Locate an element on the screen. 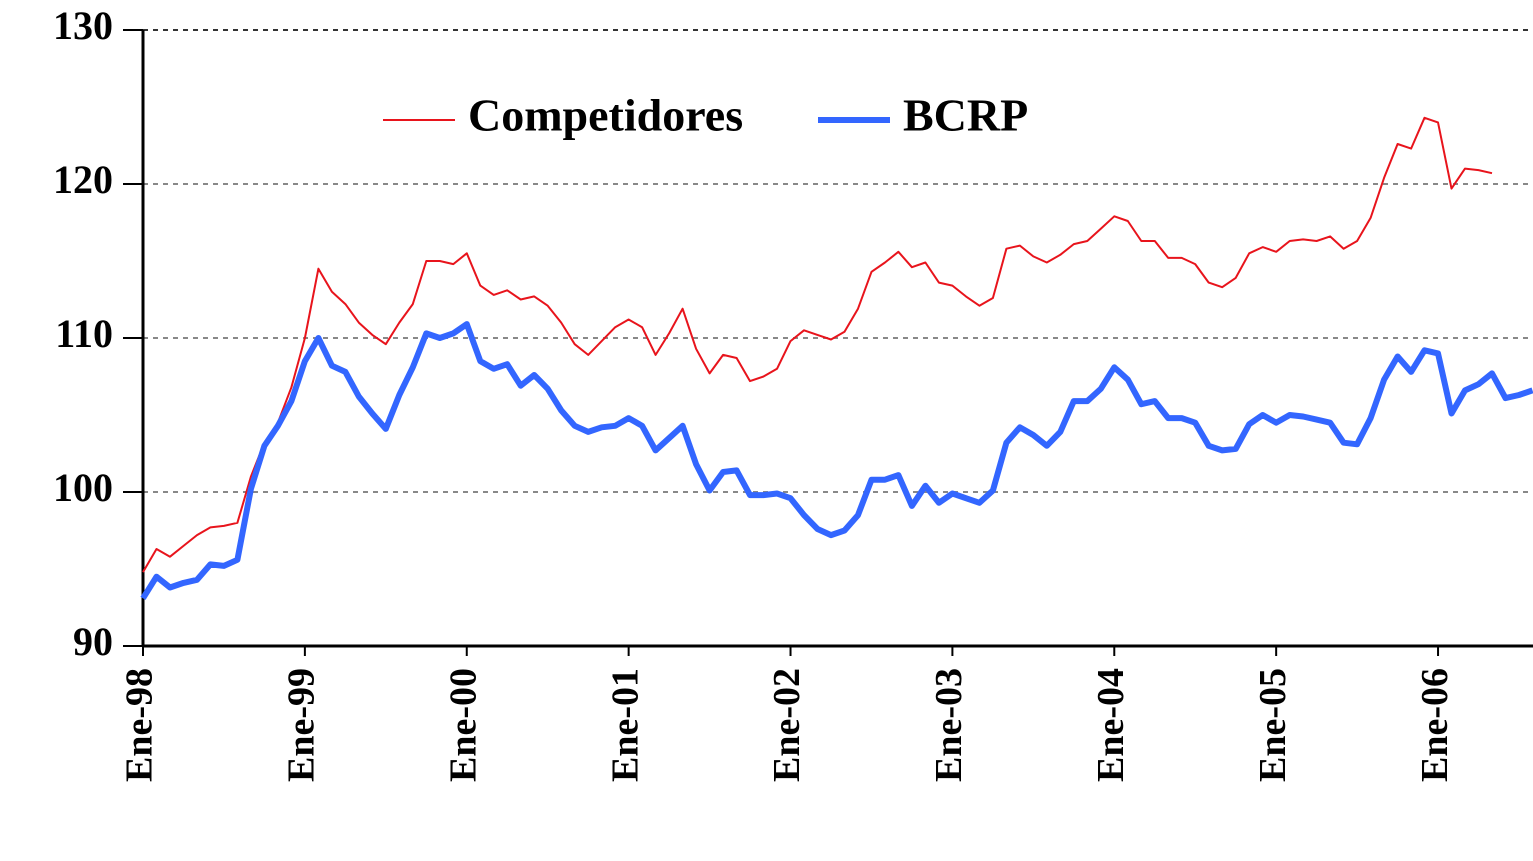  x-tick-label: Ene-03 is located at coordinates (949, 725).